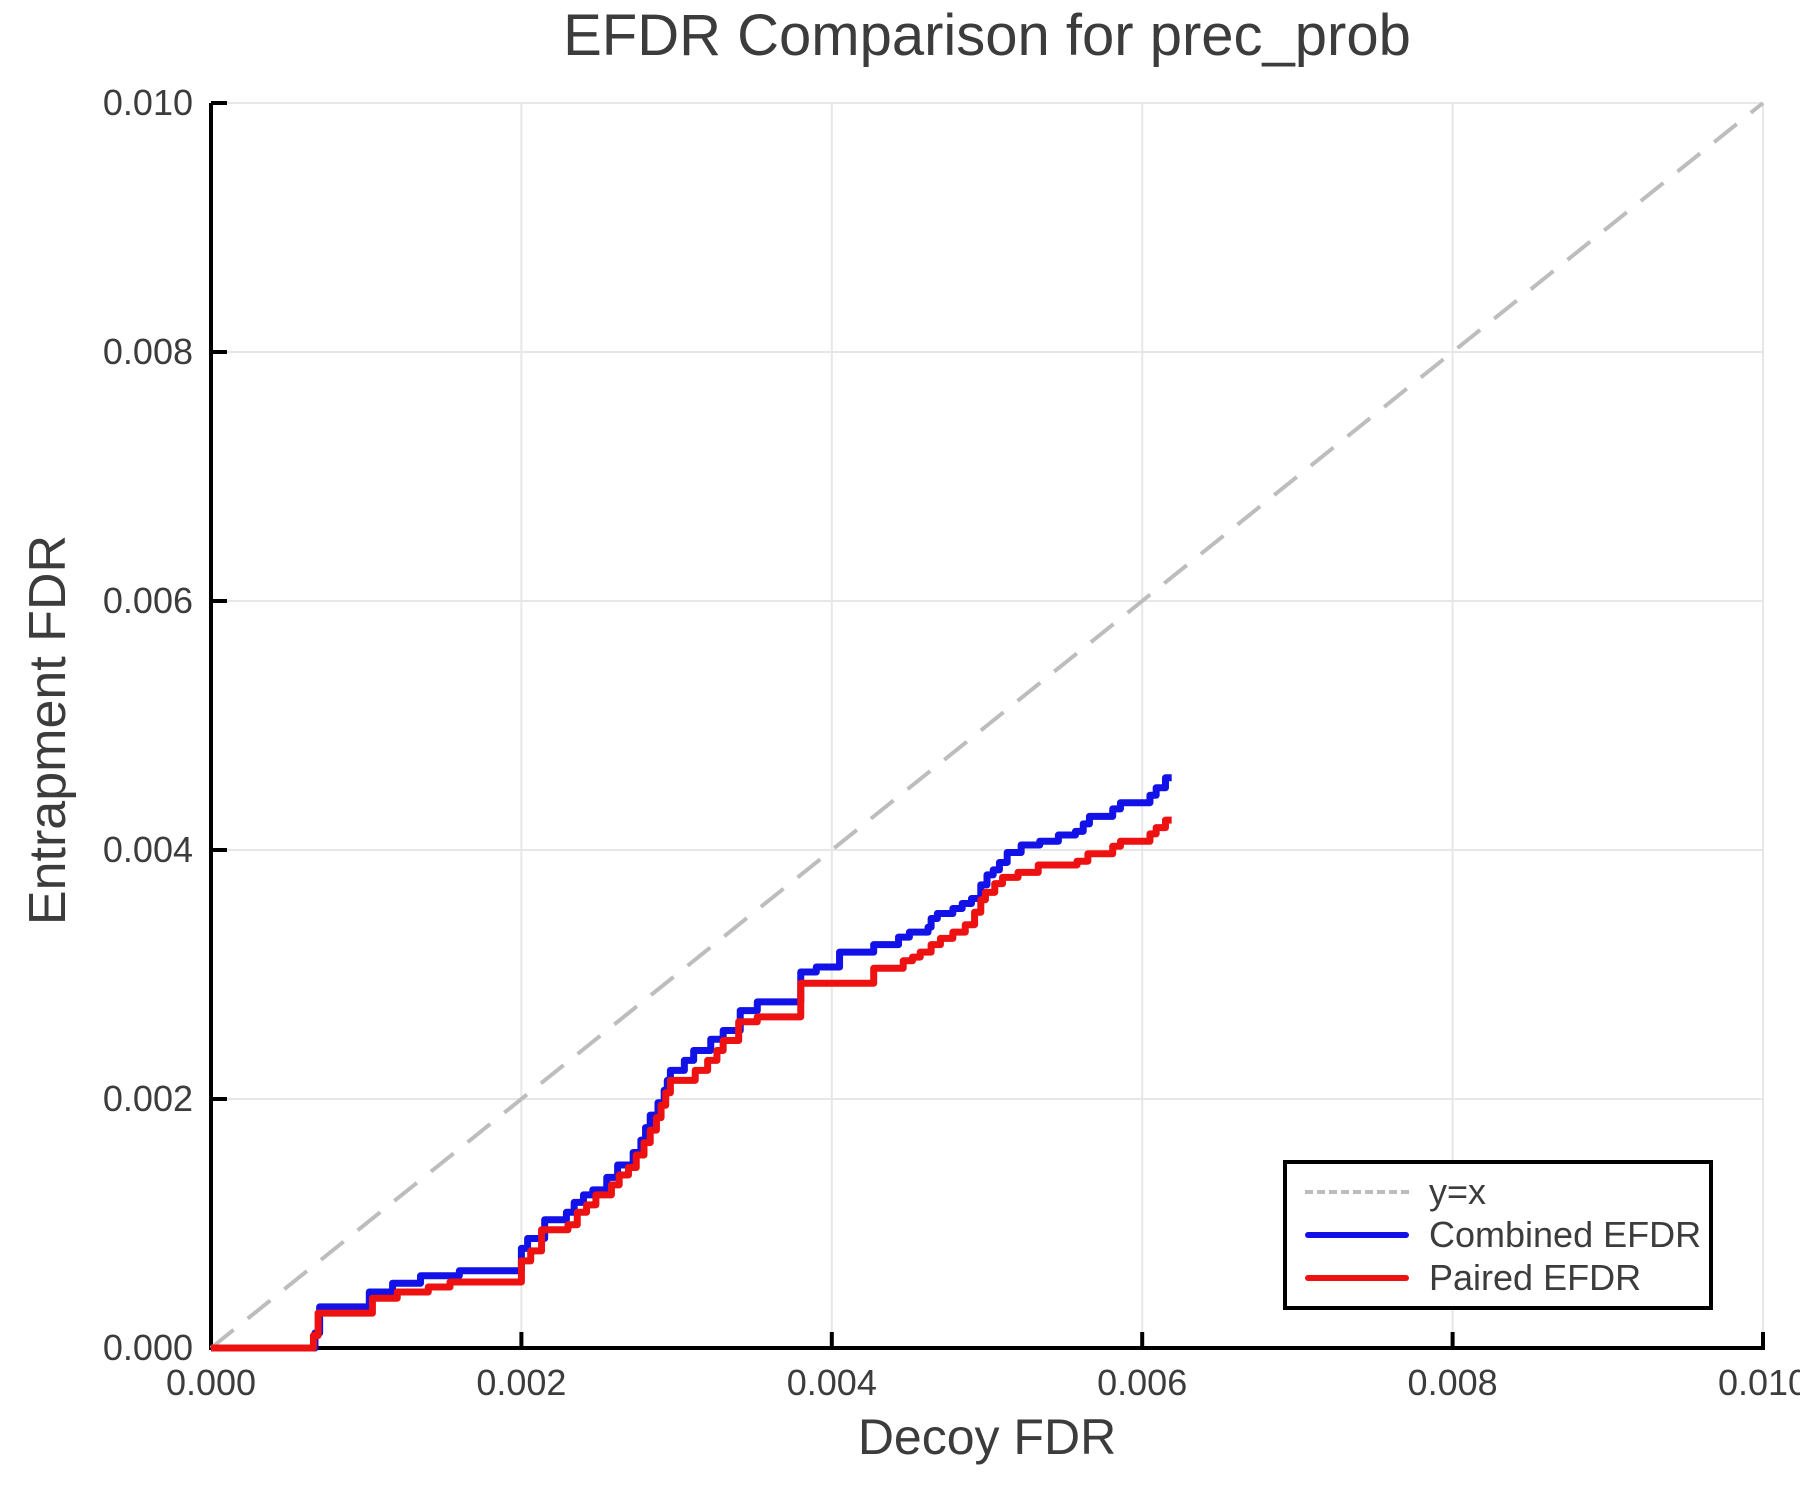 The image size is (1800, 1500). Describe the element at coordinates (1357, 1278) in the screenshot. I see `red-line-sample-icon` at that location.